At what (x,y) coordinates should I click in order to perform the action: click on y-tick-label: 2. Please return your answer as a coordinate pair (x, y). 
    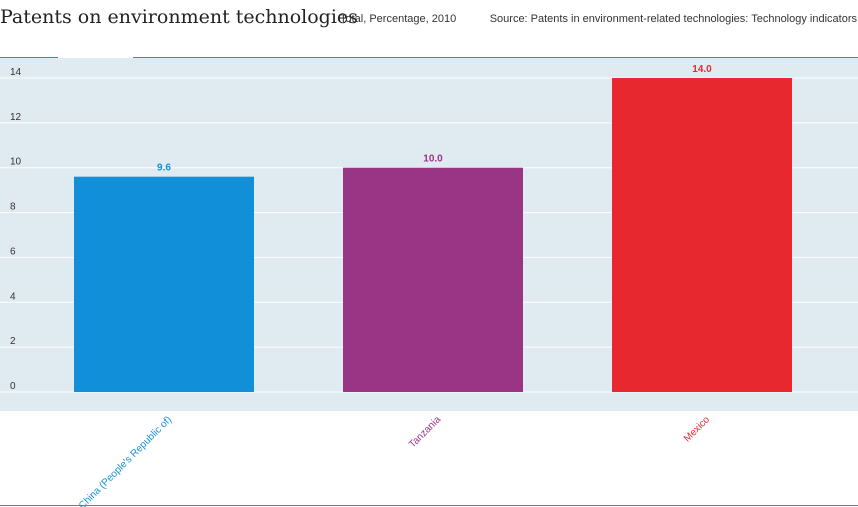
    Looking at the image, I should click on (13, 341).